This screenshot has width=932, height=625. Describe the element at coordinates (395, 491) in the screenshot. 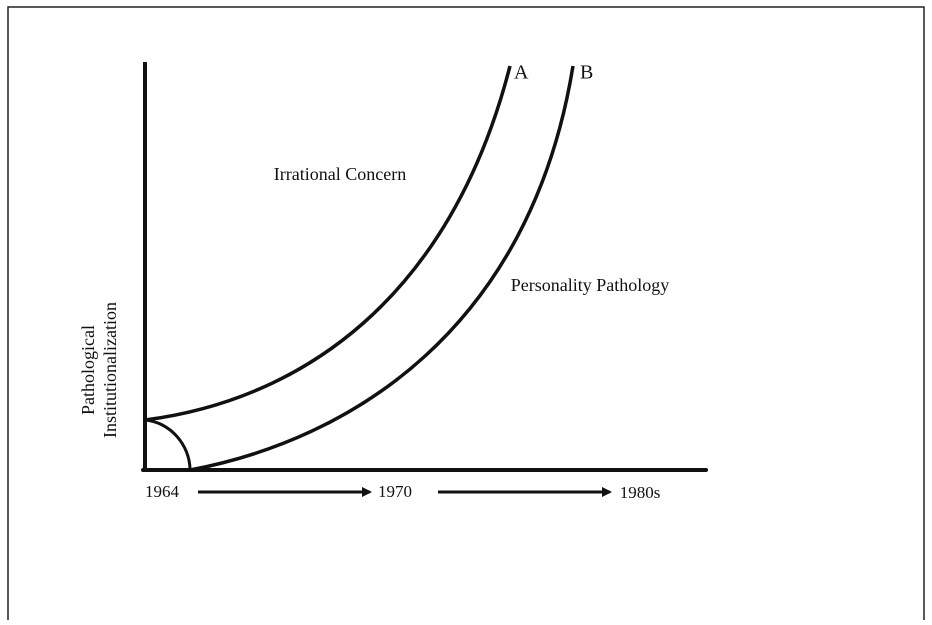

I see `x-label: 1970` at that location.